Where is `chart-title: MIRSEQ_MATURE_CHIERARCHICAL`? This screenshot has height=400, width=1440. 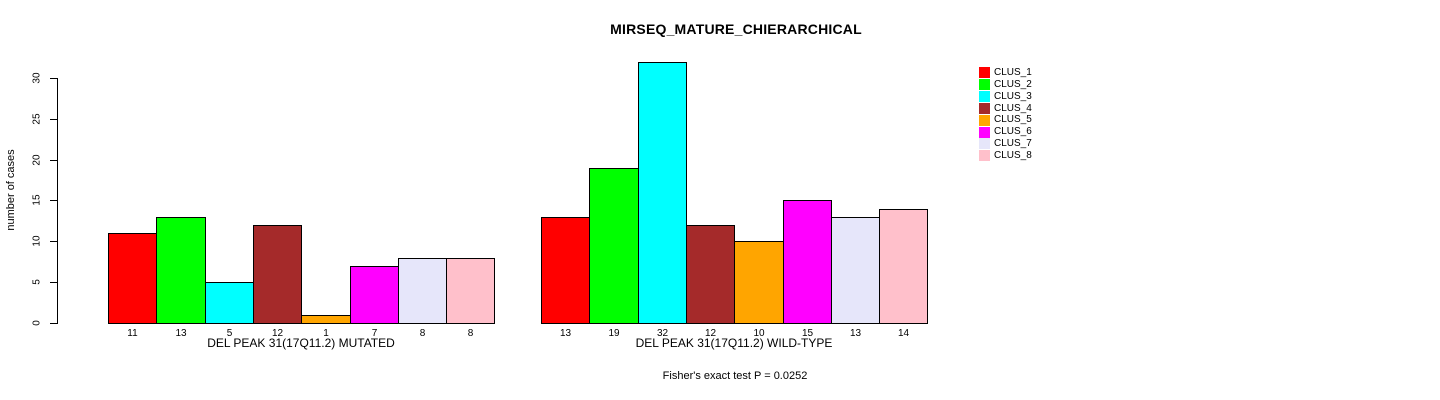 chart-title: MIRSEQ_MATURE_CHIERARCHICAL is located at coordinates (736, 29).